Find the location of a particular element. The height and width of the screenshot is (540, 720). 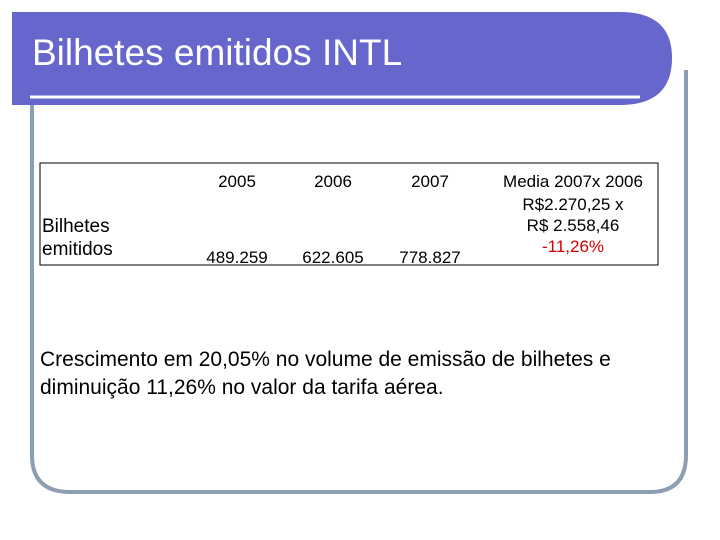

comparison-cell: R$2.270,25 x R$ 2.558,46 -11,26% is located at coordinates (572, 225).